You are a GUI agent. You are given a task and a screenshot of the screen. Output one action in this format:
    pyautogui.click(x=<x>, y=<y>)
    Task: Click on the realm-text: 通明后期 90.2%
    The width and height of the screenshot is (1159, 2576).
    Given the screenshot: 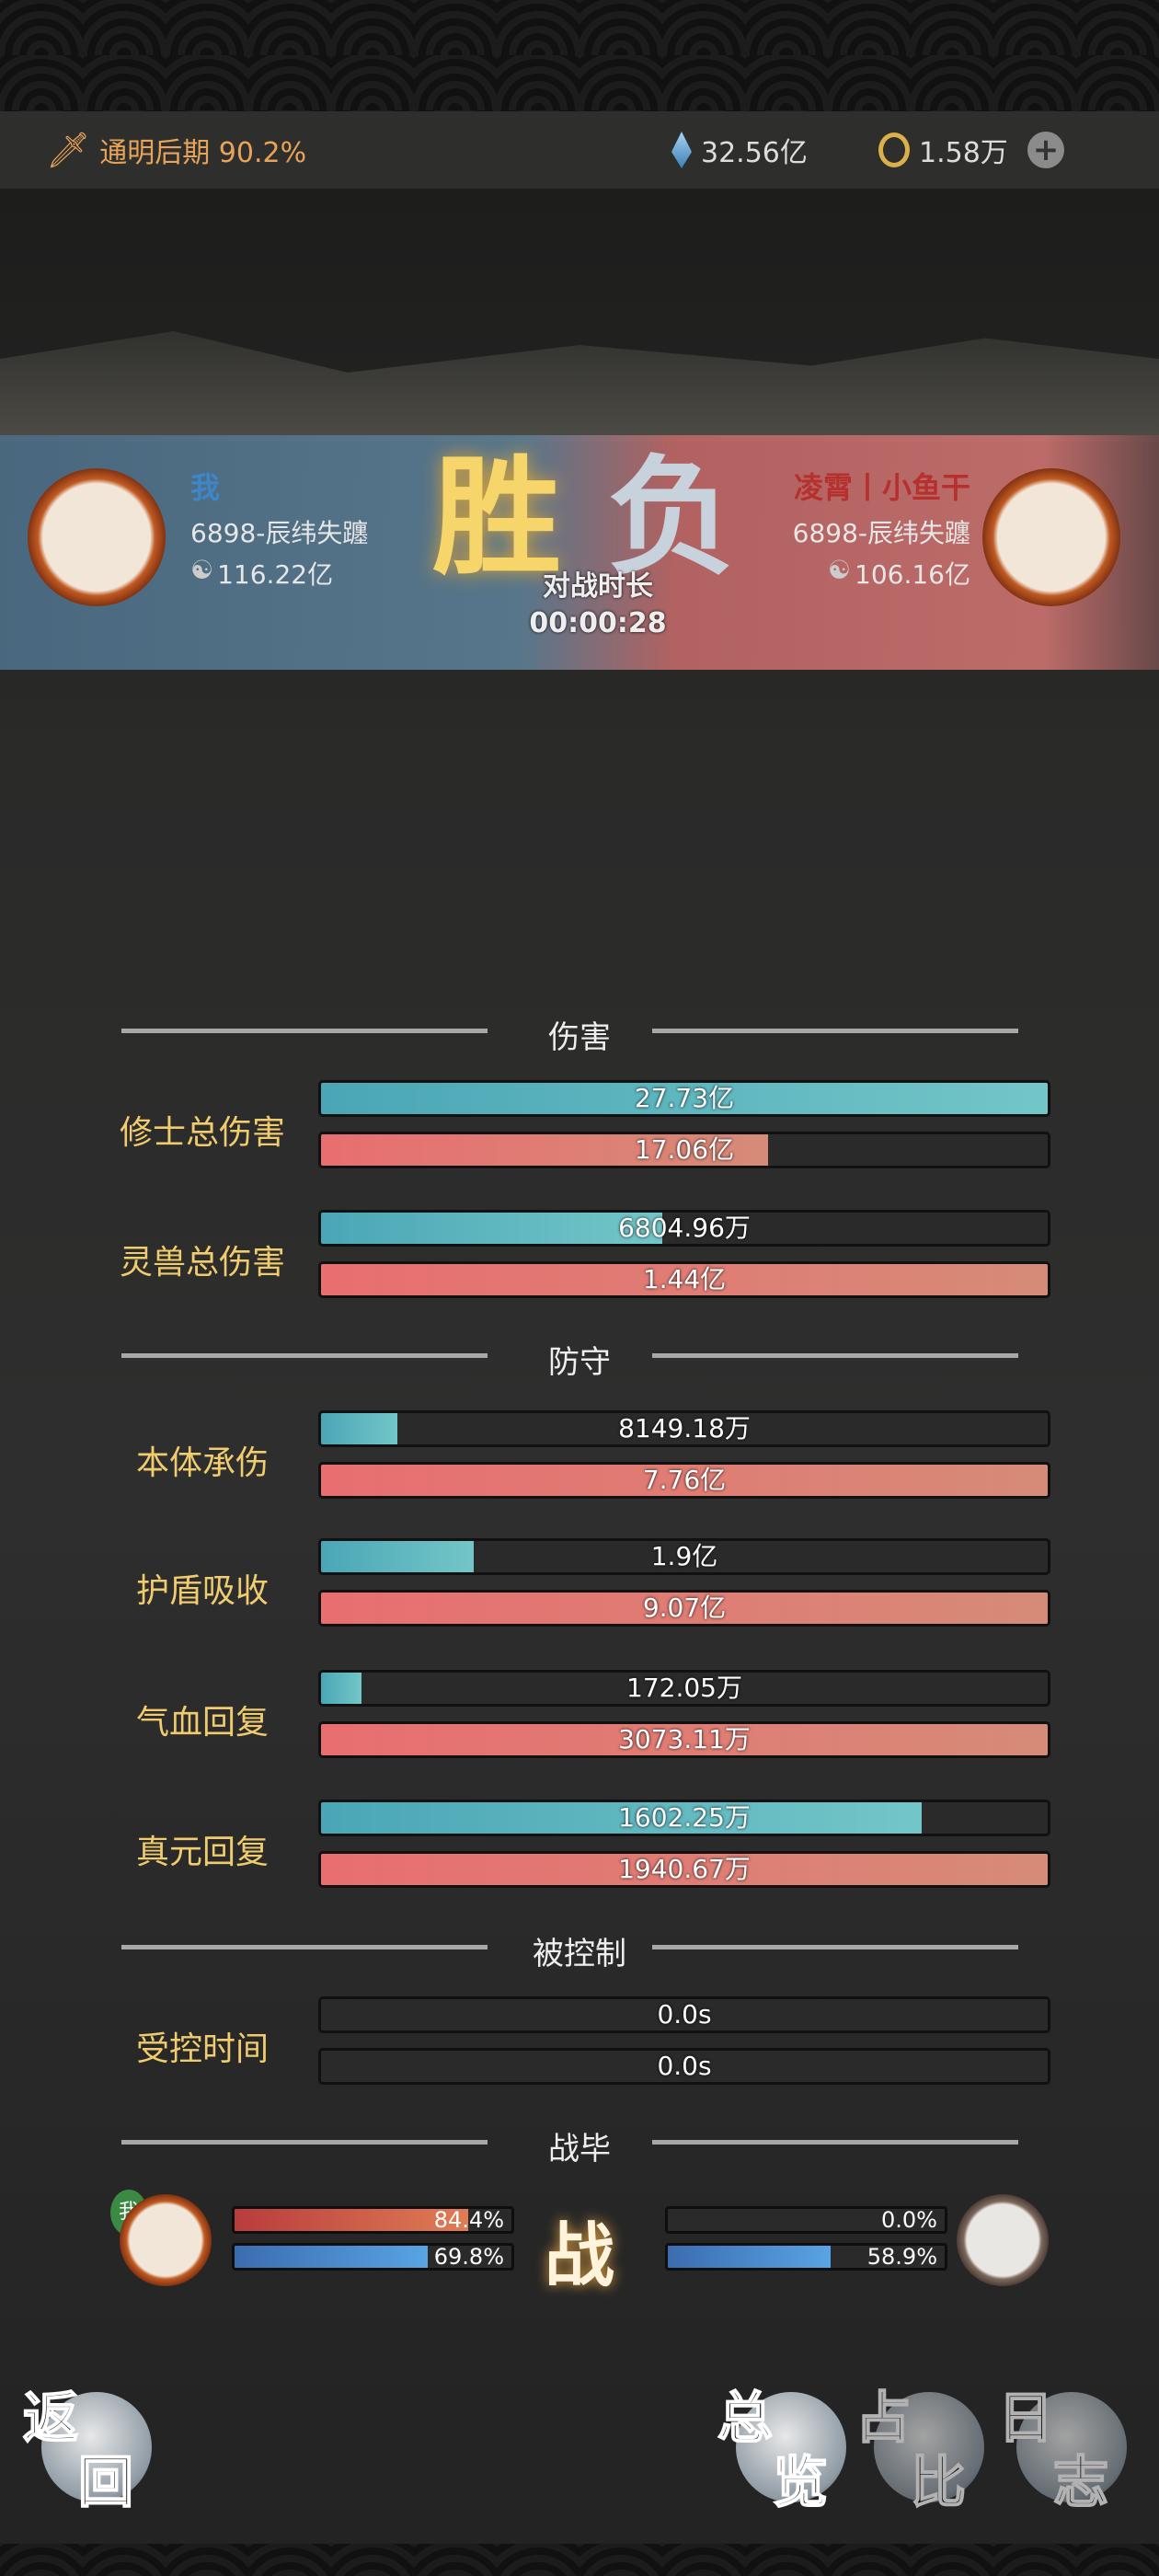 What is the action you would take?
    pyautogui.click(x=203, y=153)
    